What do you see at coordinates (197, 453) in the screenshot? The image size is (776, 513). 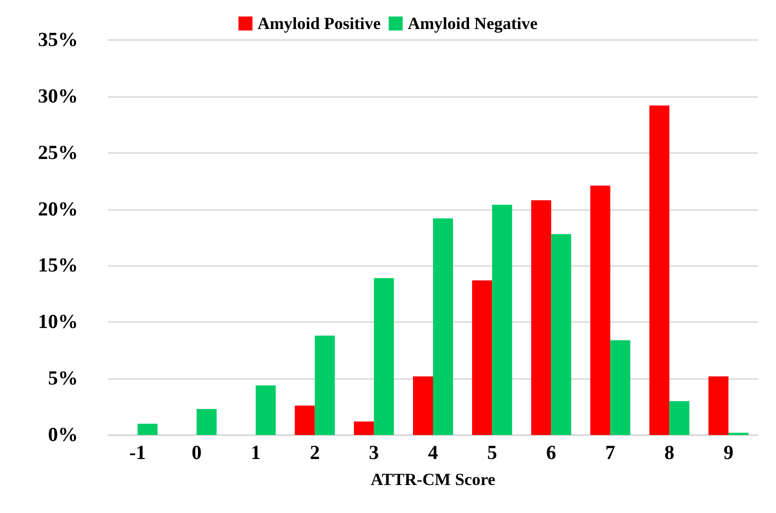 I see `x-tick-label: 0` at bounding box center [197, 453].